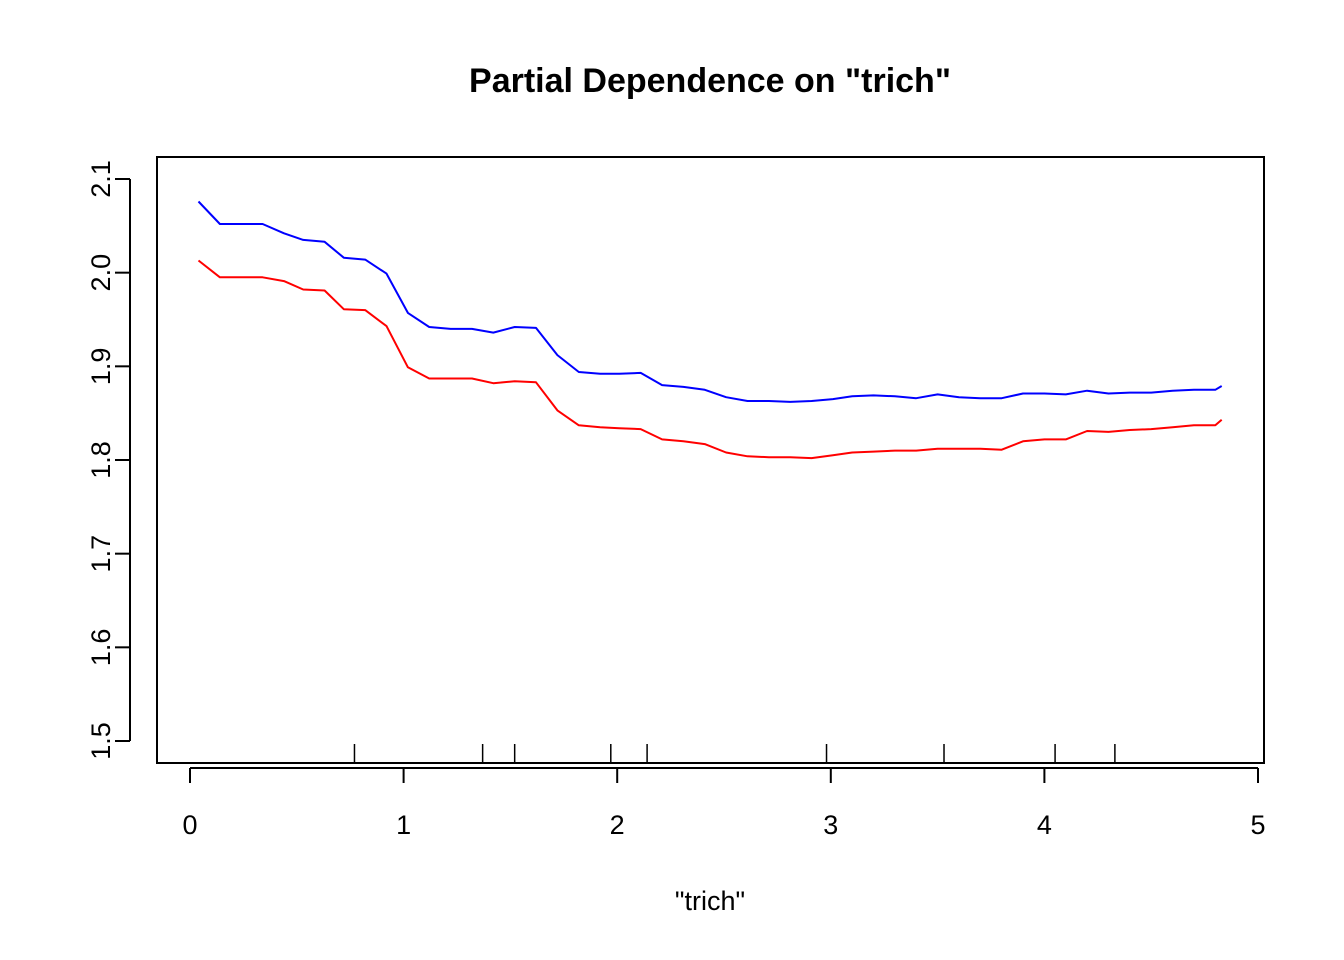 Image resolution: width=1344 pixels, height=960 pixels. What do you see at coordinates (101, 179) in the screenshot?
I see `y-tick-label: 2.1` at bounding box center [101, 179].